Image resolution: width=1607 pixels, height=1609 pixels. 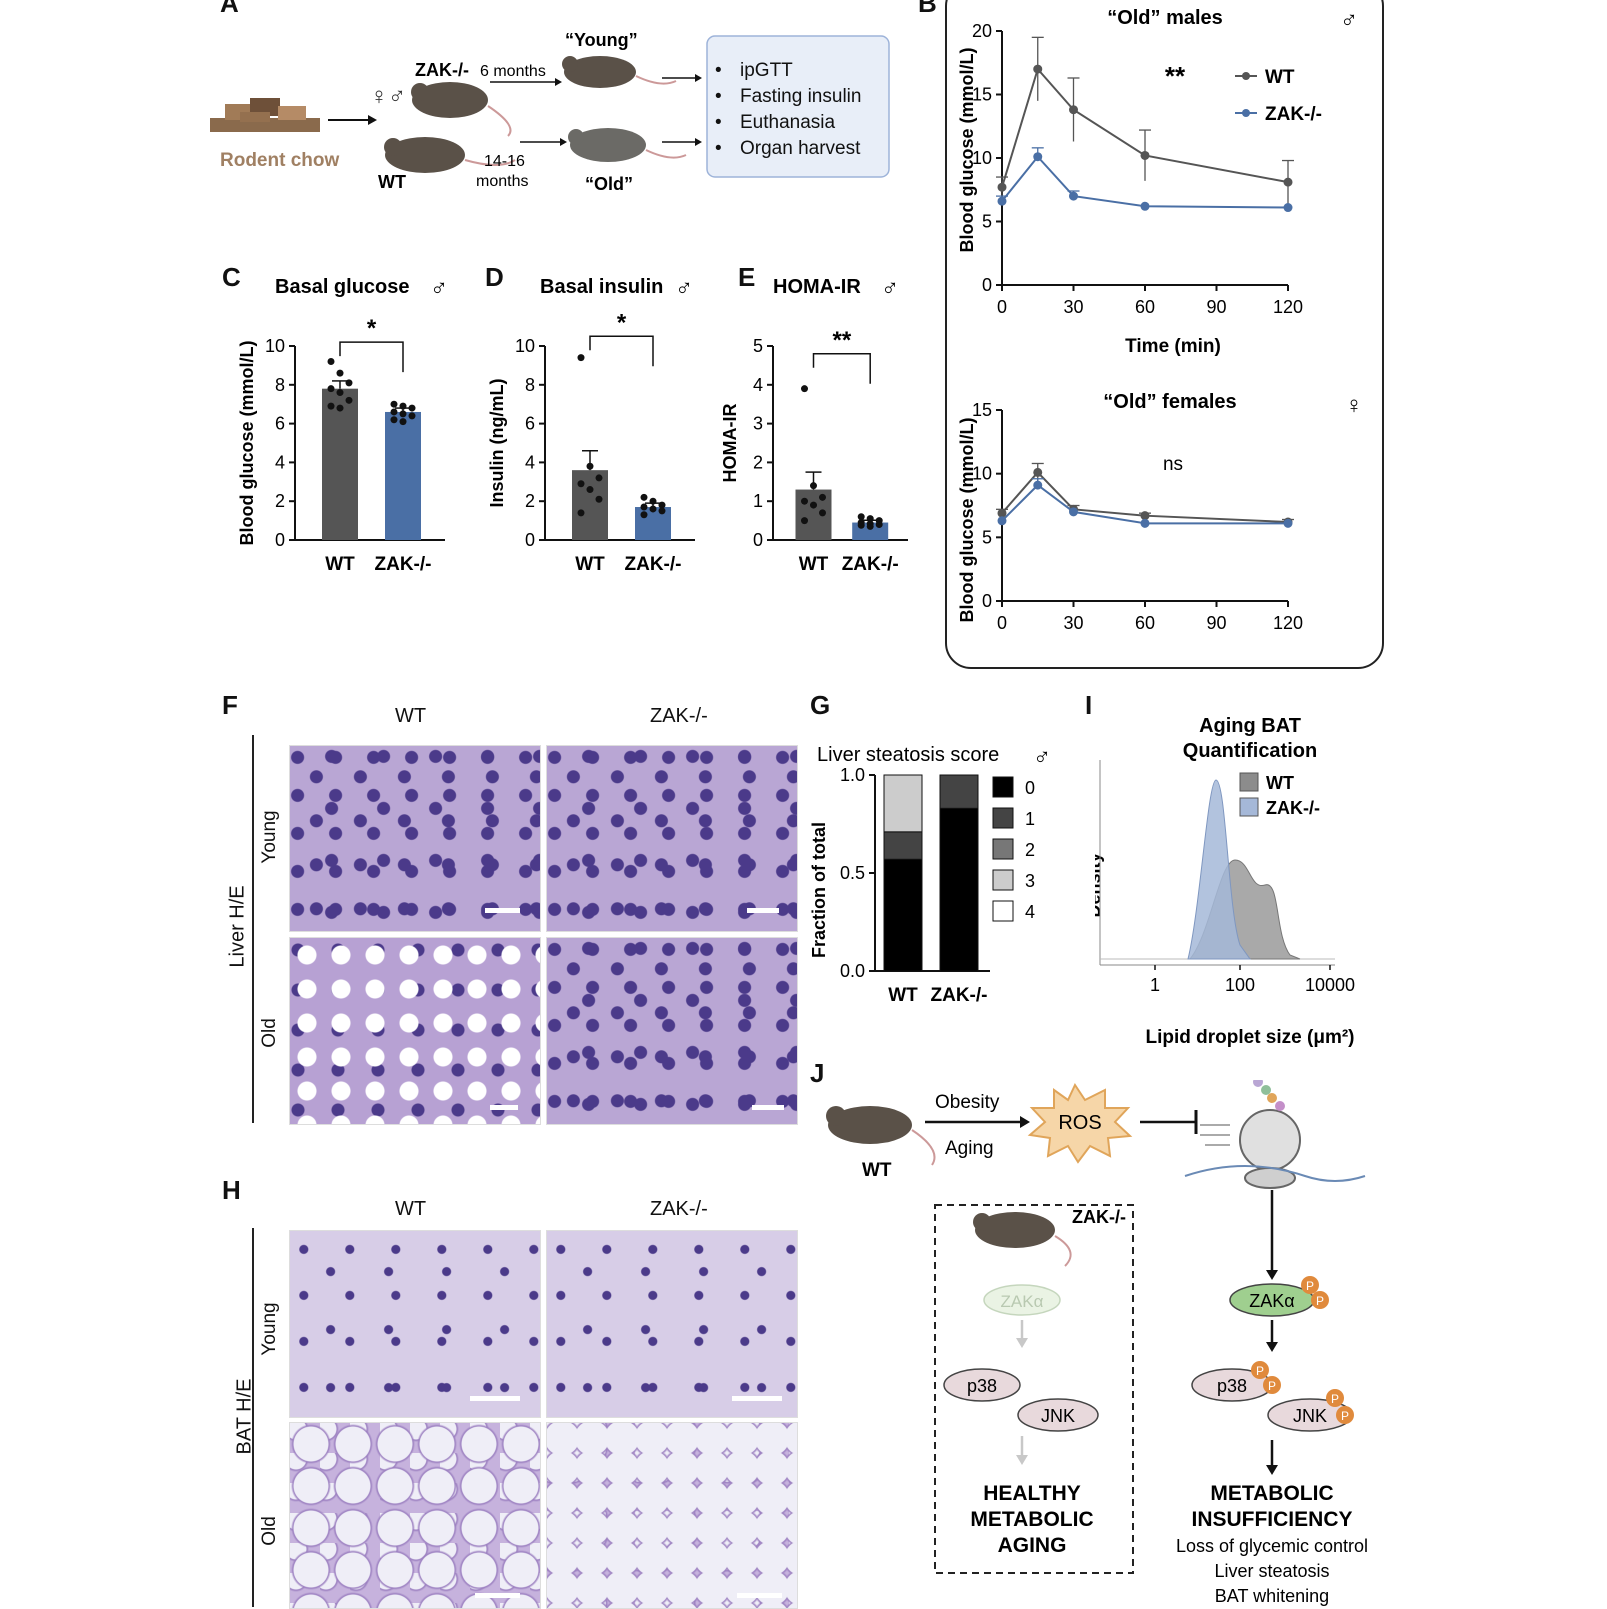 I want to click on column-label-wt: WT, so click(x=411, y=1209).